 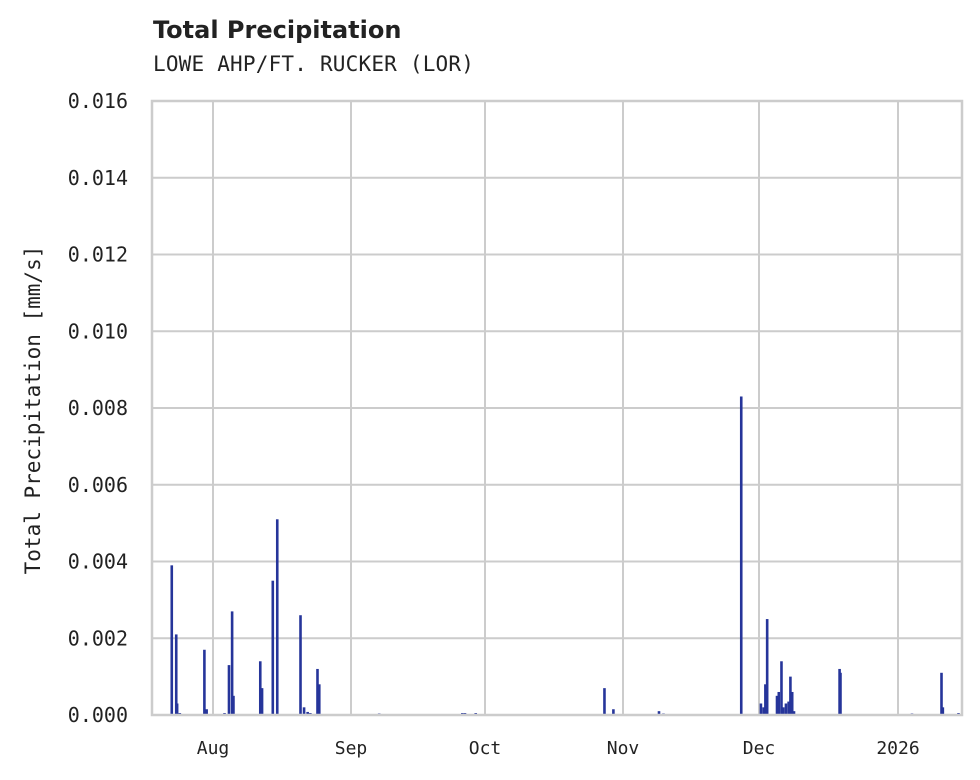 I want to click on x-tick-label: 2026, so click(x=897, y=748).